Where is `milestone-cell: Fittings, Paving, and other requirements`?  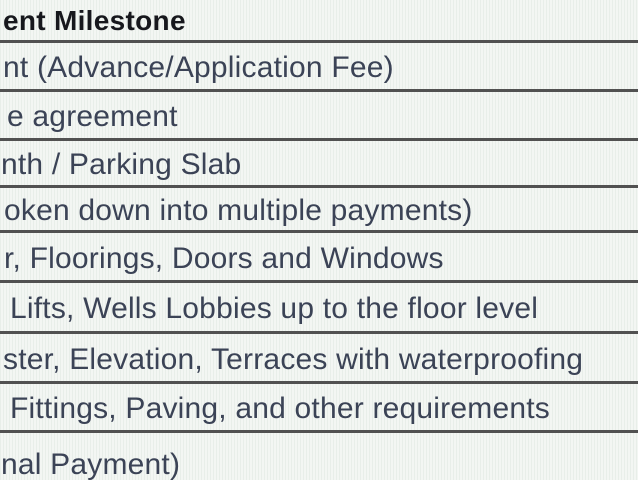
milestone-cell: Fittings, Paving, and other requirements is located at coordinates (280, 408).